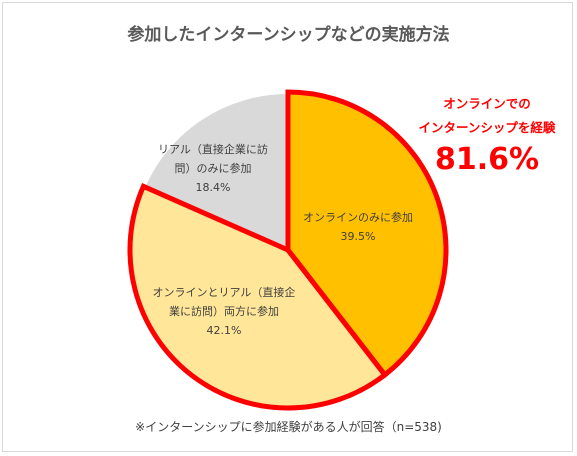 Image resolution: width=577 pixels, height=456 pixels. Describe the element at coordinates (224, 311) in the screenshot. I see `slice-name-label: 業に訪問）両方に参加` at that location.